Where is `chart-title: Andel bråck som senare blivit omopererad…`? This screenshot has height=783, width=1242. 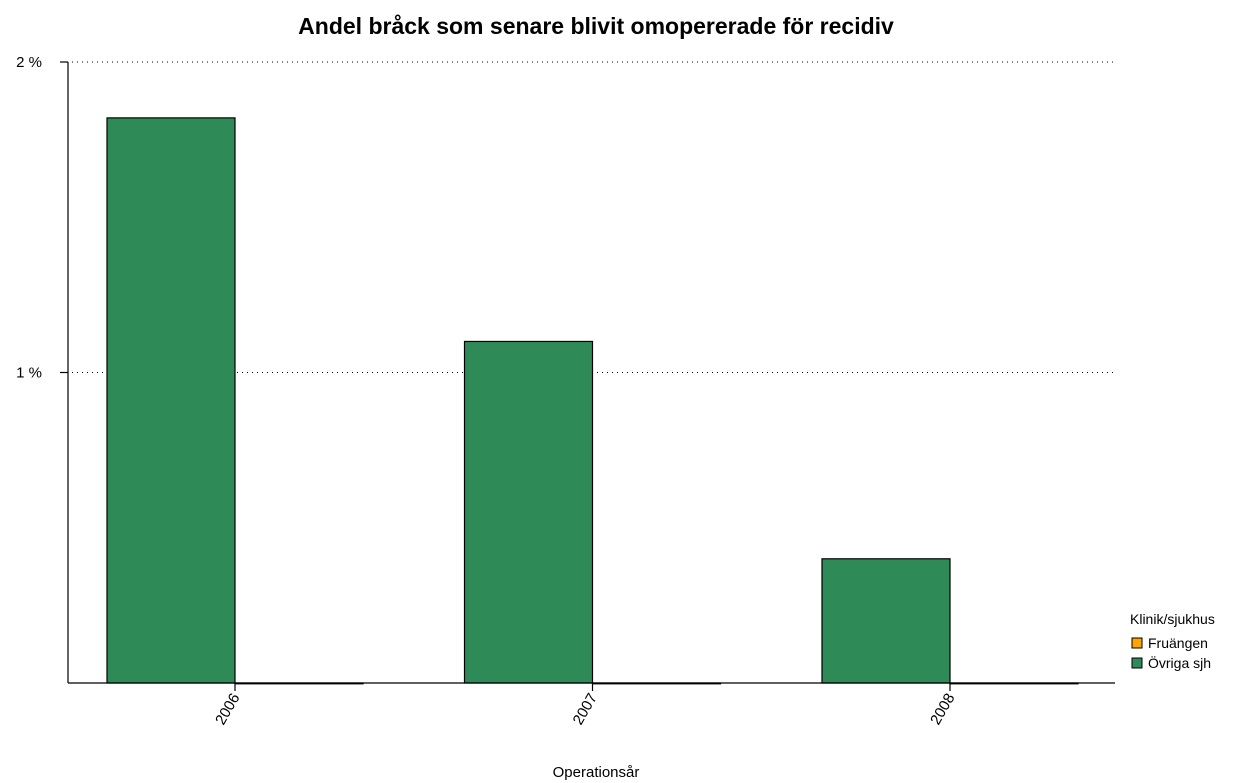
chart-title: Andel bråck som senare blivit omopererad… is located at coordinates (596, 26).